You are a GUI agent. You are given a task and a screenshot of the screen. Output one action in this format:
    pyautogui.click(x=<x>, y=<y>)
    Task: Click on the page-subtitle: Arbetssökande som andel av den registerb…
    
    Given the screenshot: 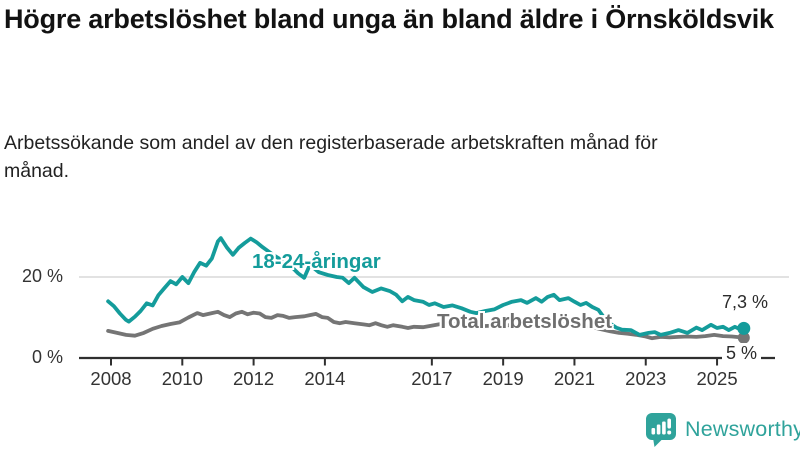 What is the action you would take?
    pyautogui.click(x=331, y=157)
    